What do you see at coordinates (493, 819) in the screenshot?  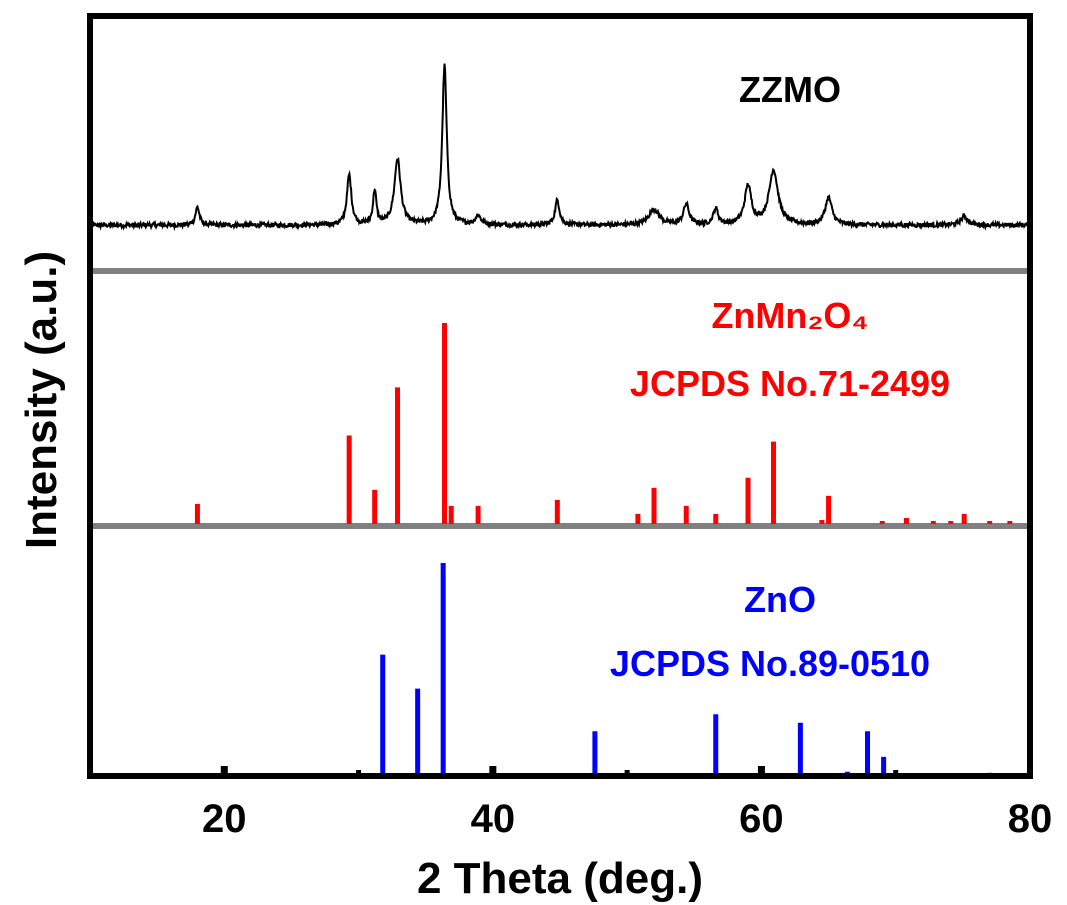 I see `x-tick-label: 40` at bounding box center [493, 819].